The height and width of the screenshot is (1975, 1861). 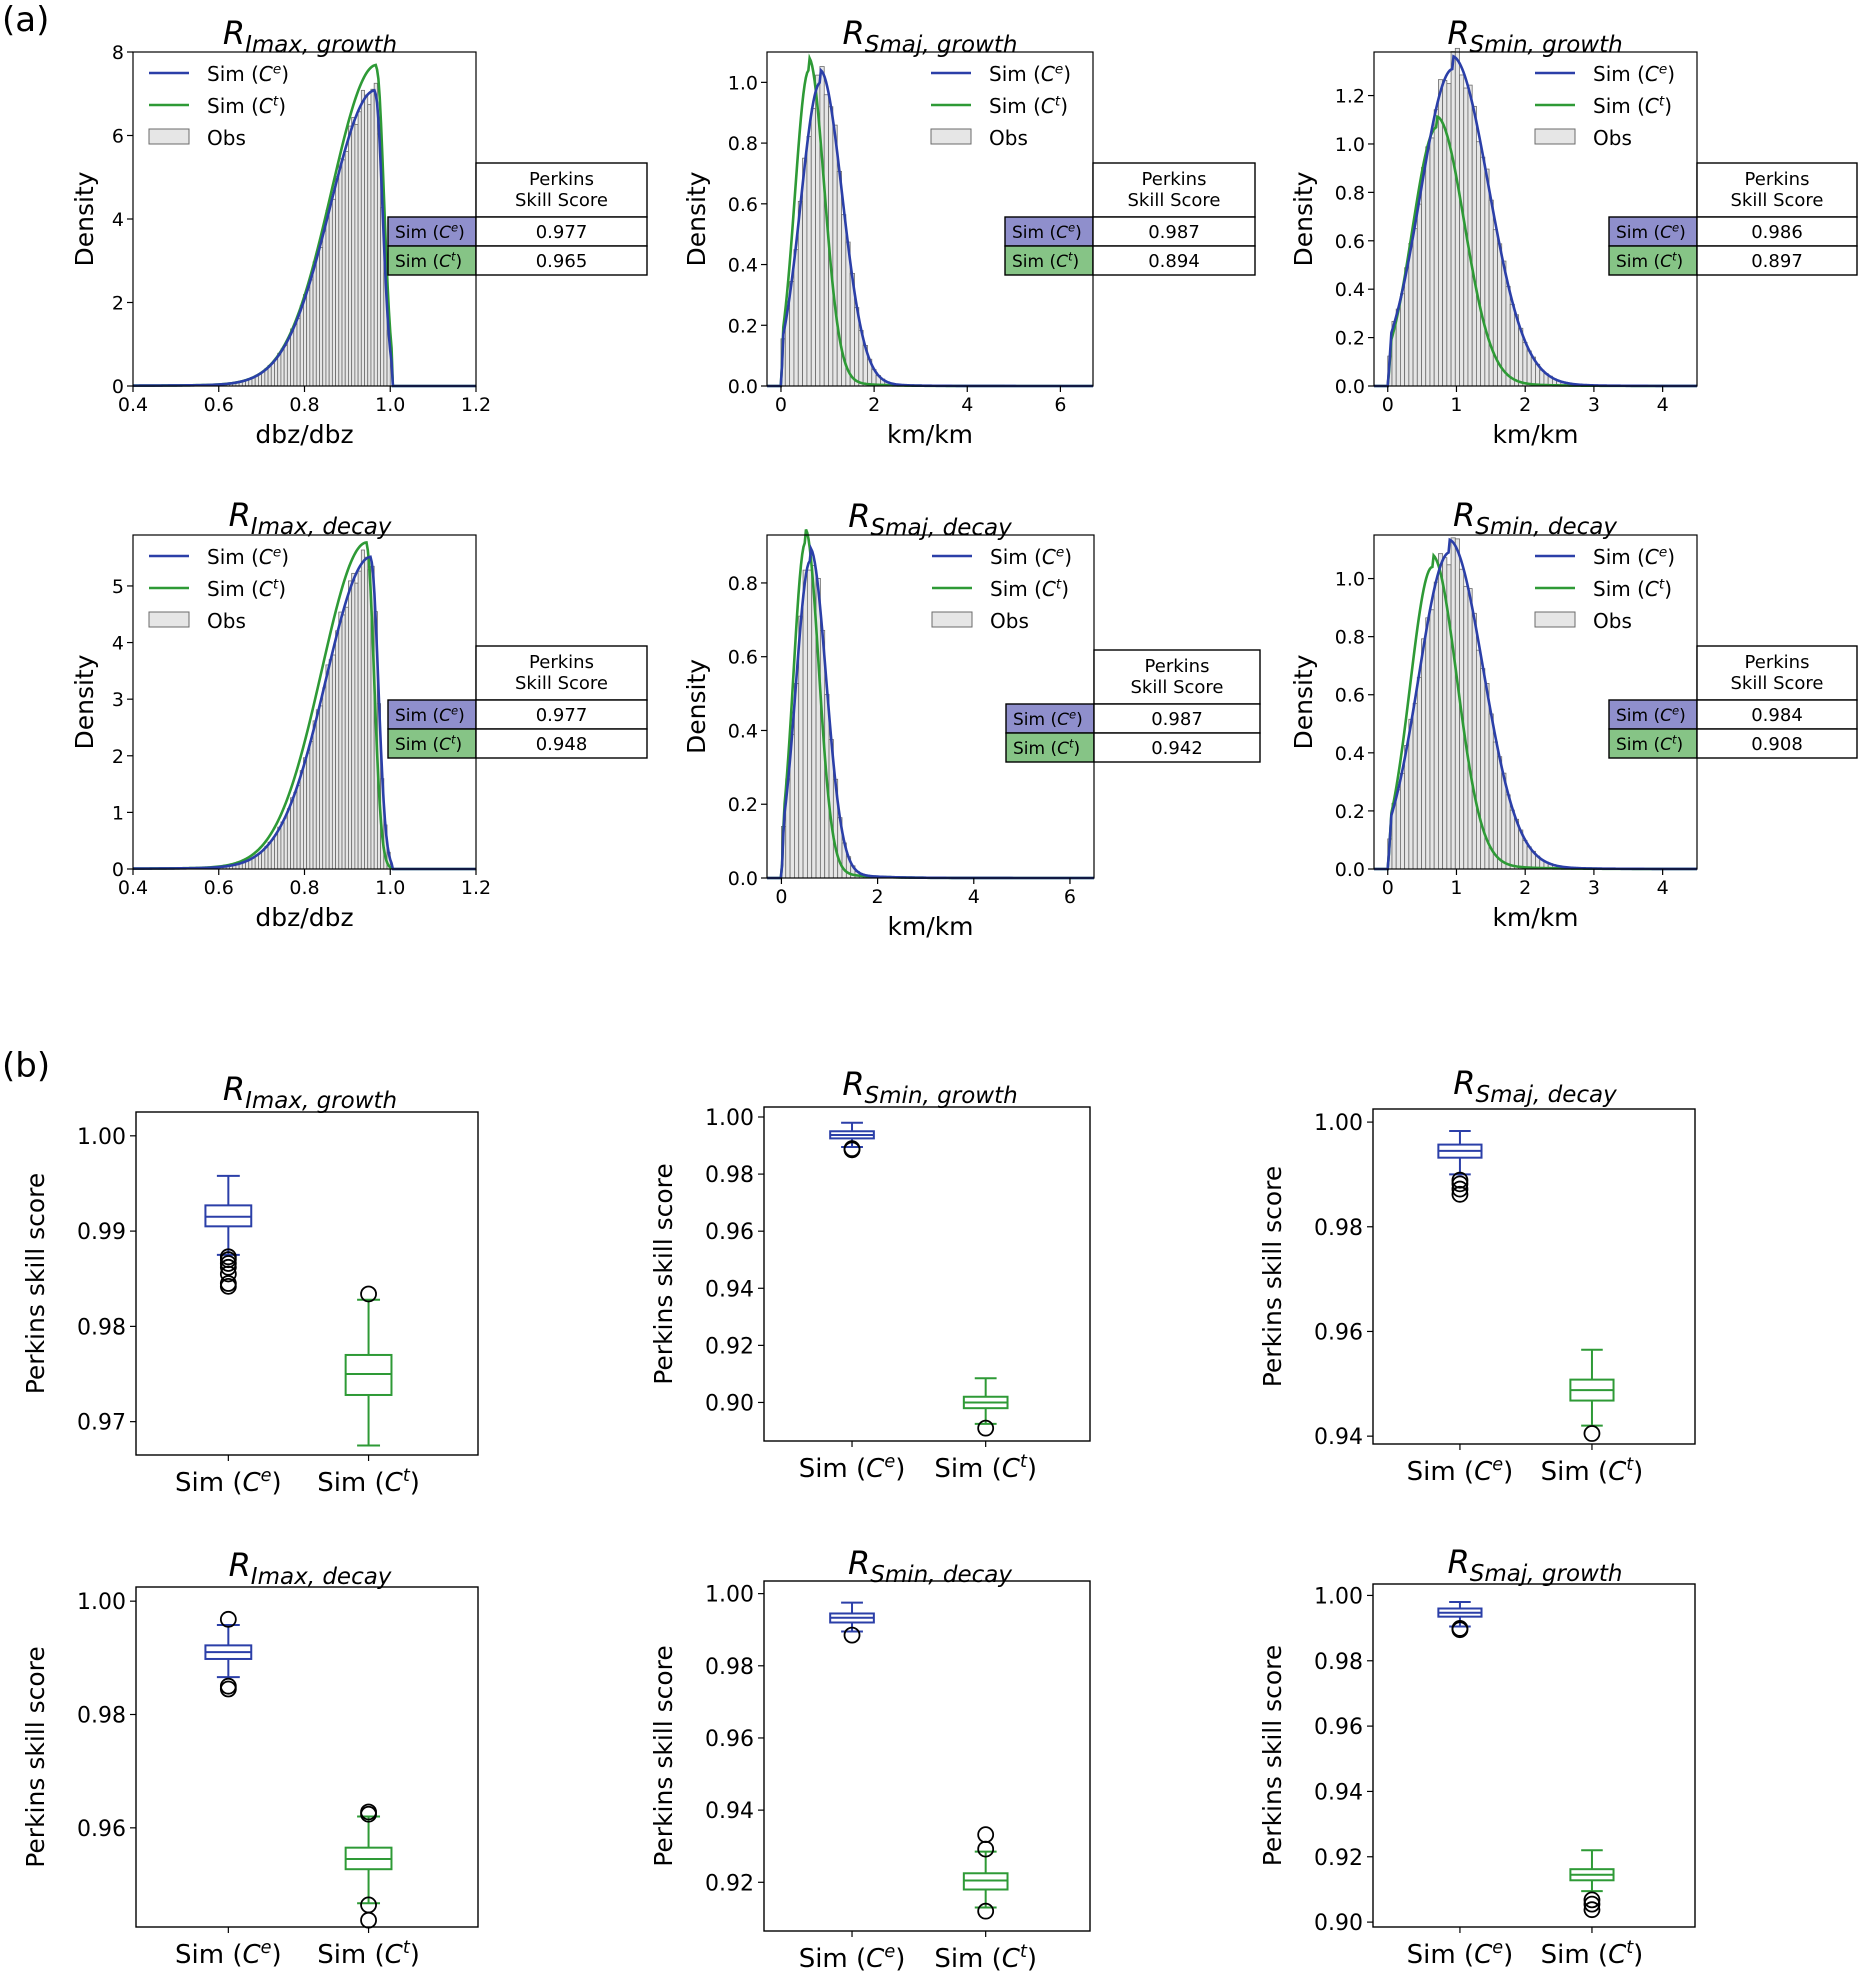 What do you see at coordinates (1535, 518) in the screenshot?
I see `chart-title: RSmin, decay` at bounding box center [1535, 518].